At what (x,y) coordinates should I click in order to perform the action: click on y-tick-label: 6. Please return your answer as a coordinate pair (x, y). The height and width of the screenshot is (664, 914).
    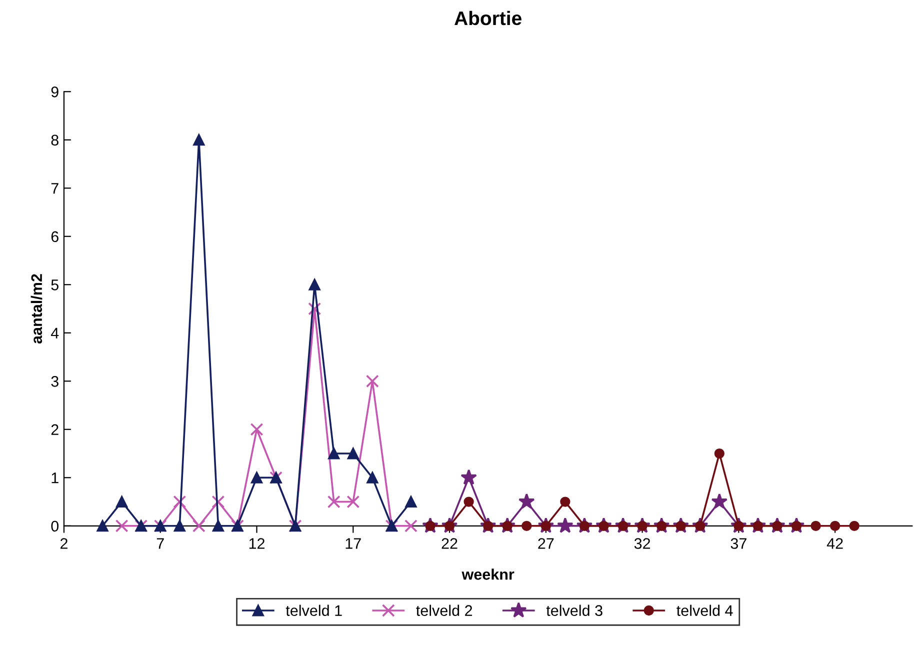
    Looking at the image, I should click on (54, 236).